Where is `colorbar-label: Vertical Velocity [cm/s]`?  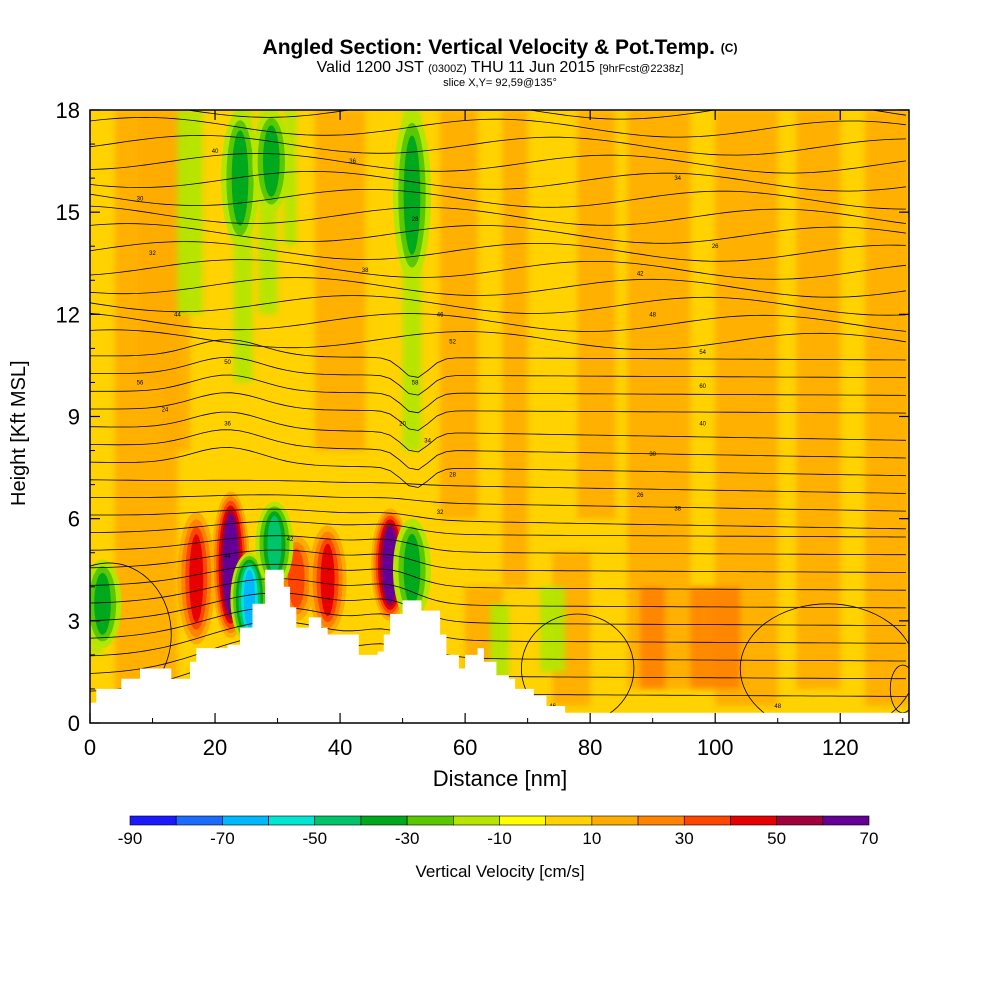 colorbar-label: Vertical Velocity [cm/s] is located at coordinates (500, 871).